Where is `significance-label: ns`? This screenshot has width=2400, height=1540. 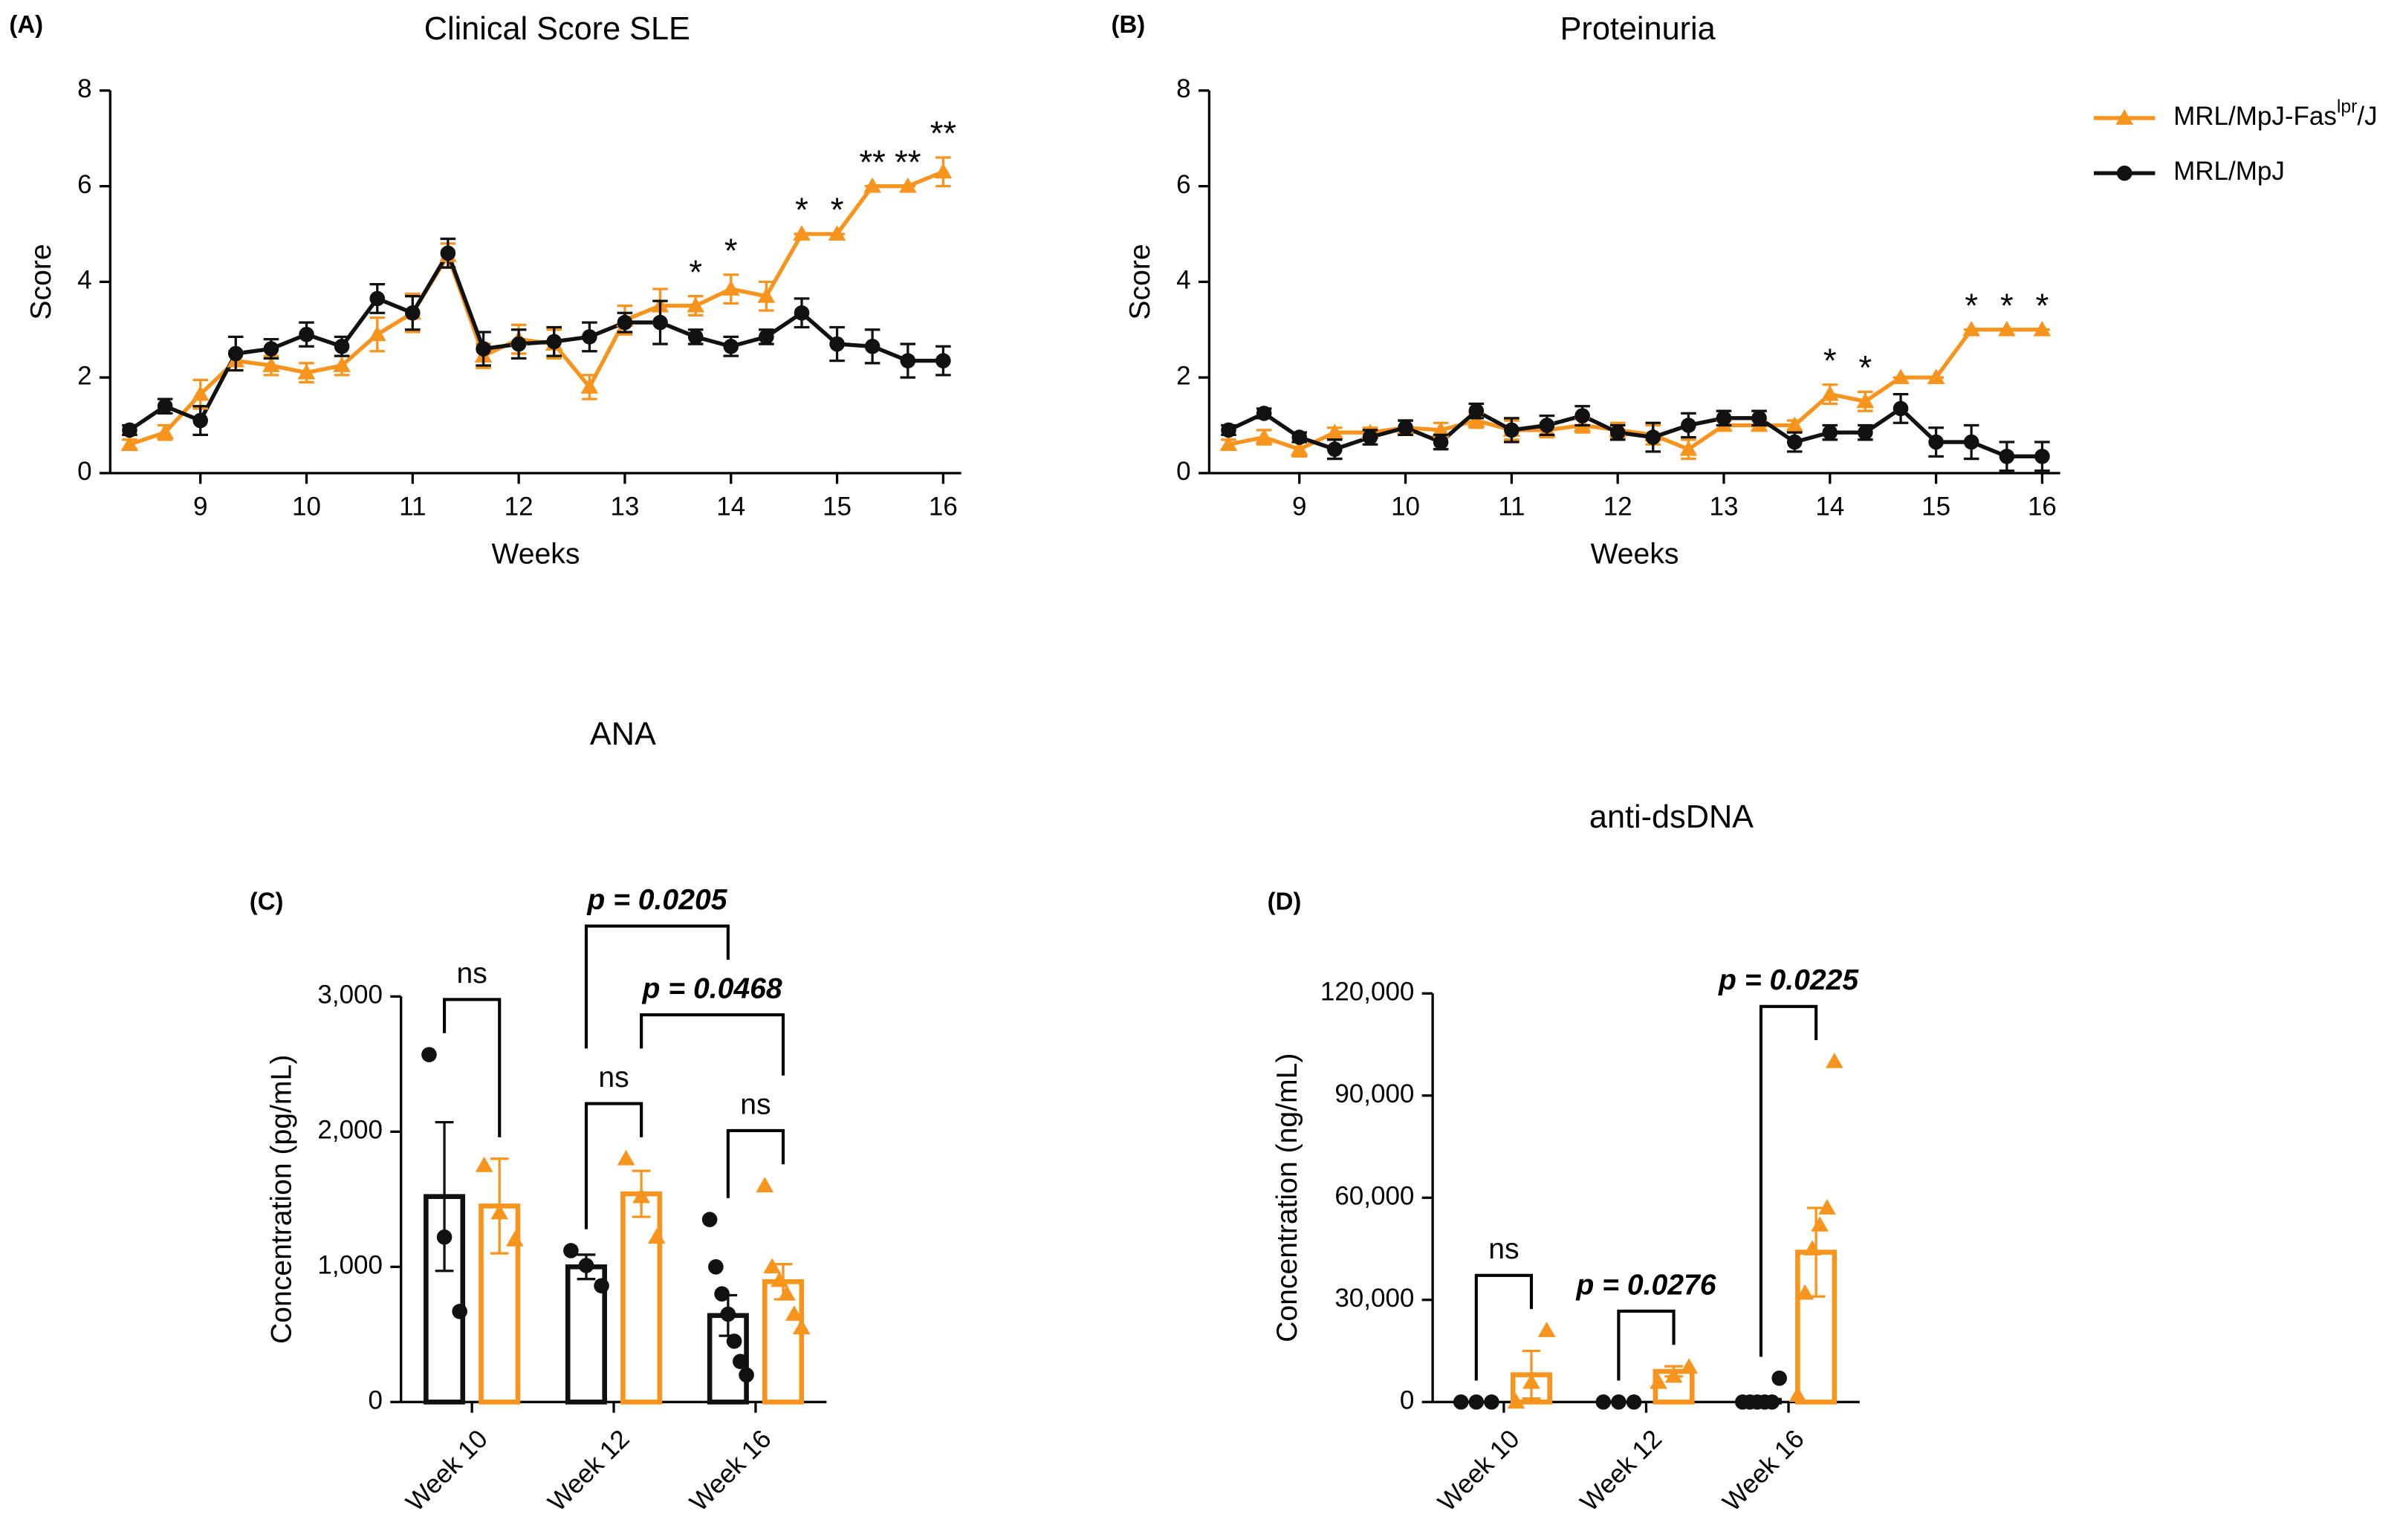
significance-label: ns is located at coordinates (756, 1104).